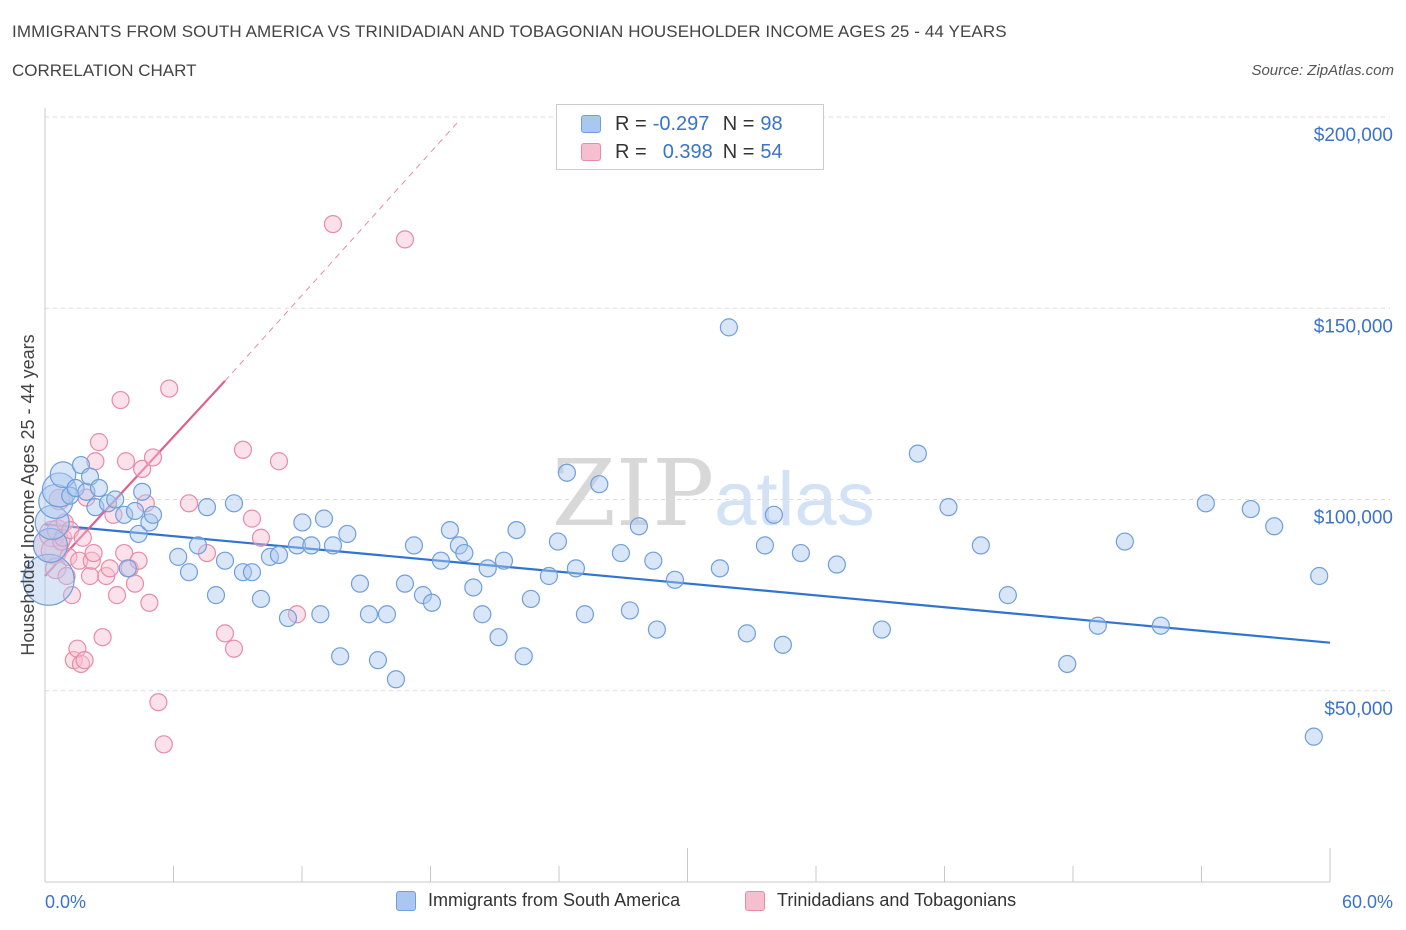  What do you see at coordinates (1353, 326) in the screenshot?
I see `y-tick-label: $150,000` at bounding box center [1353, 326].